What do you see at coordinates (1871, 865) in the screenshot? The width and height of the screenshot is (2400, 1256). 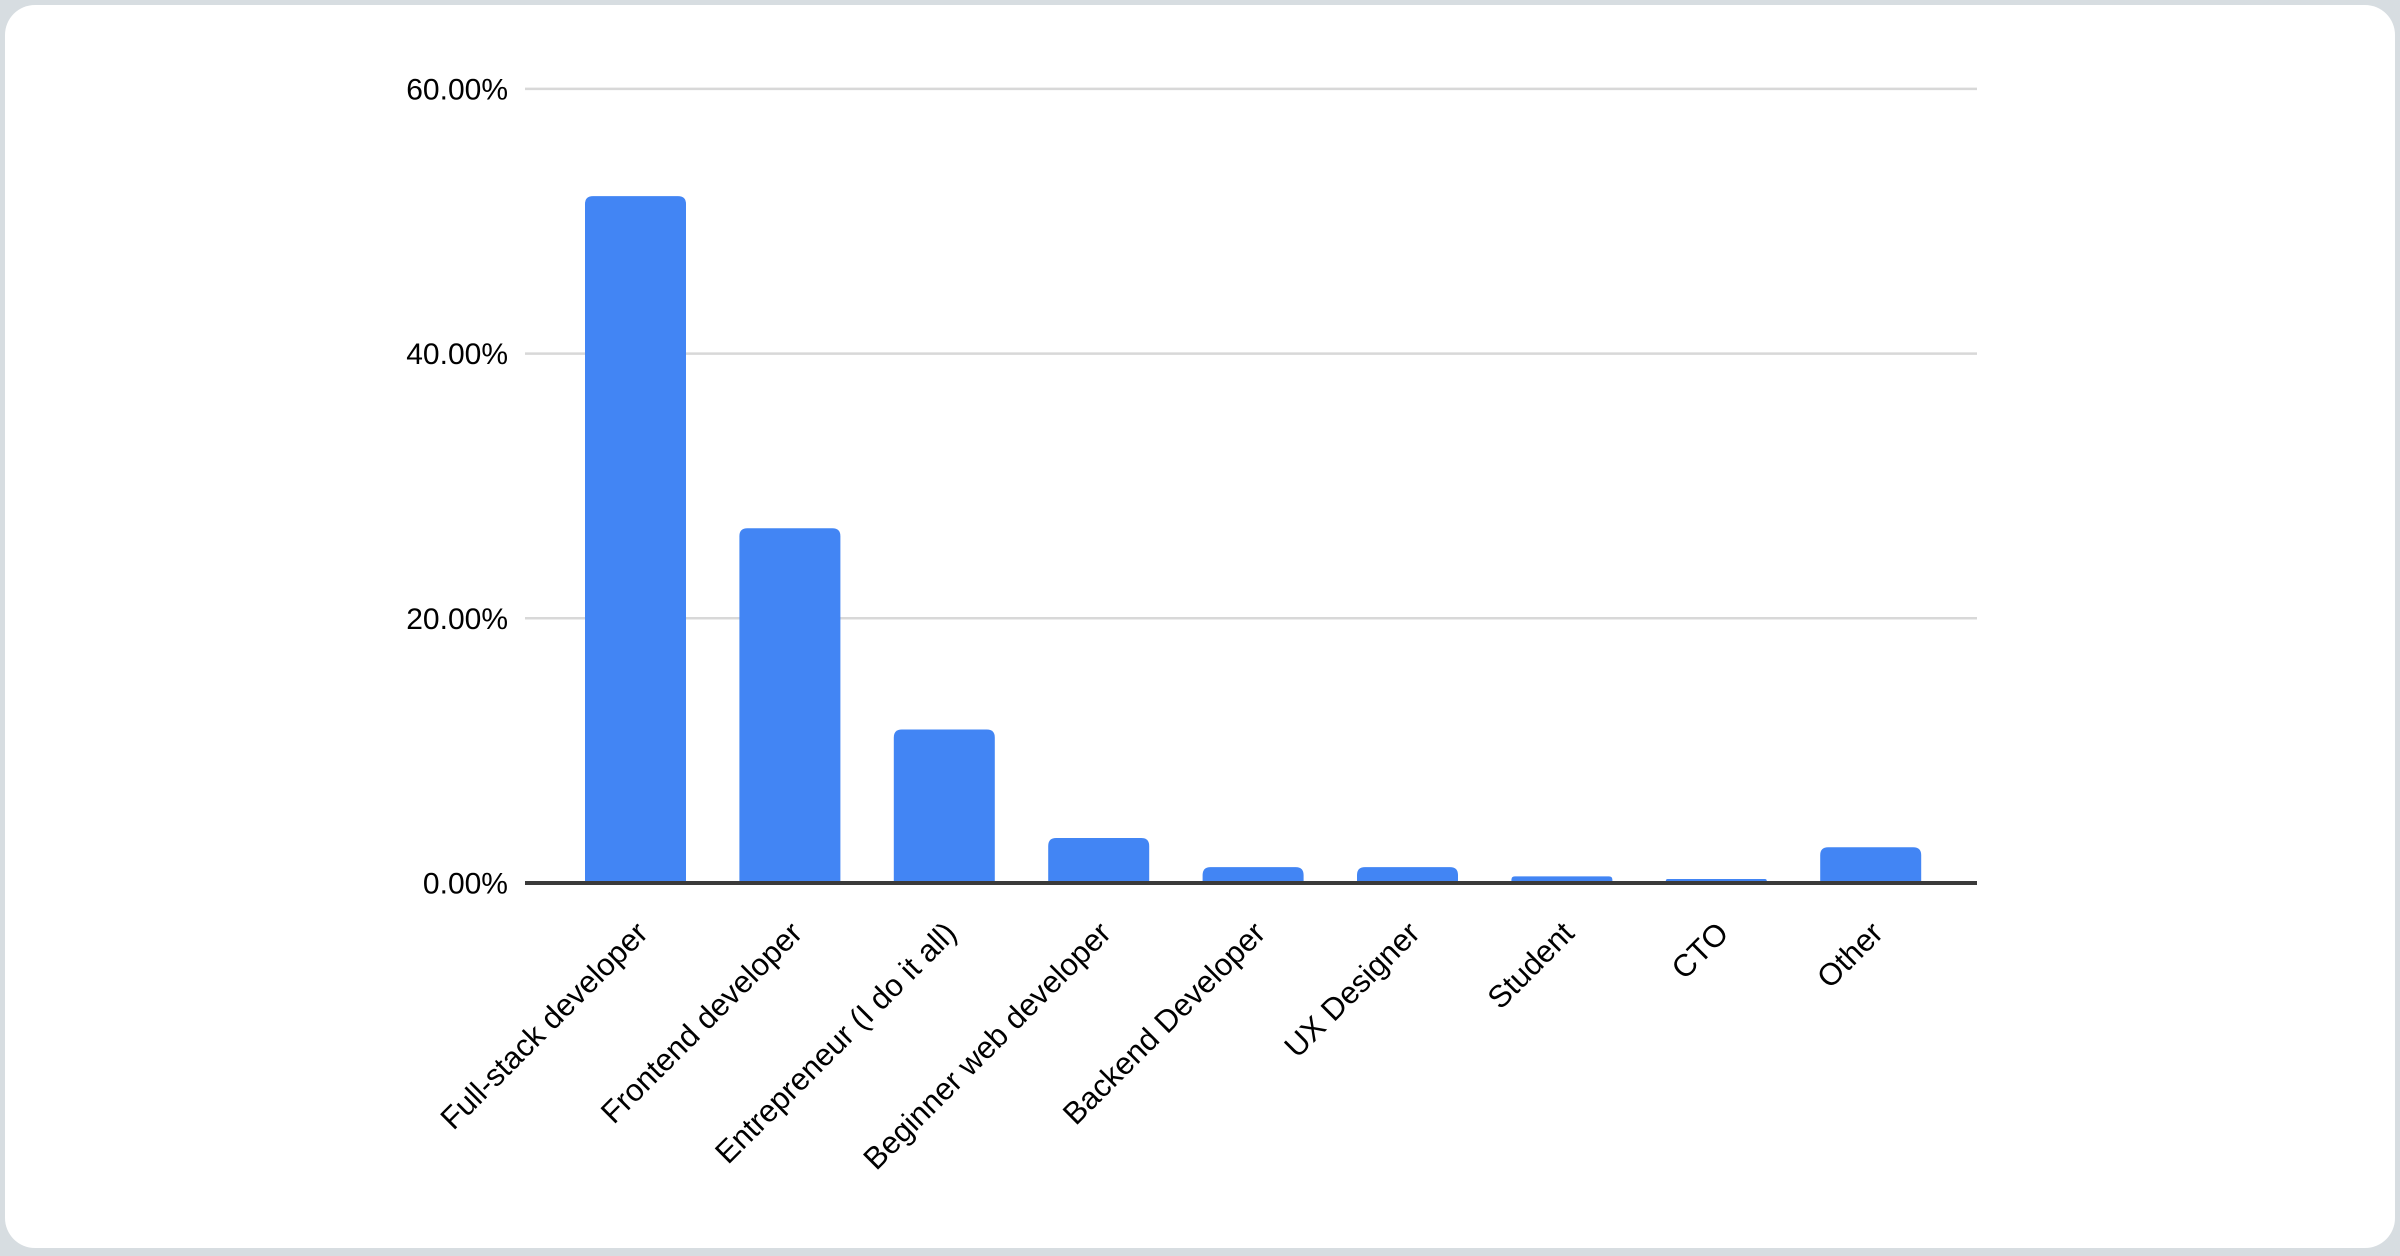 I see `bar-other` at bounding box center [1871, 865].